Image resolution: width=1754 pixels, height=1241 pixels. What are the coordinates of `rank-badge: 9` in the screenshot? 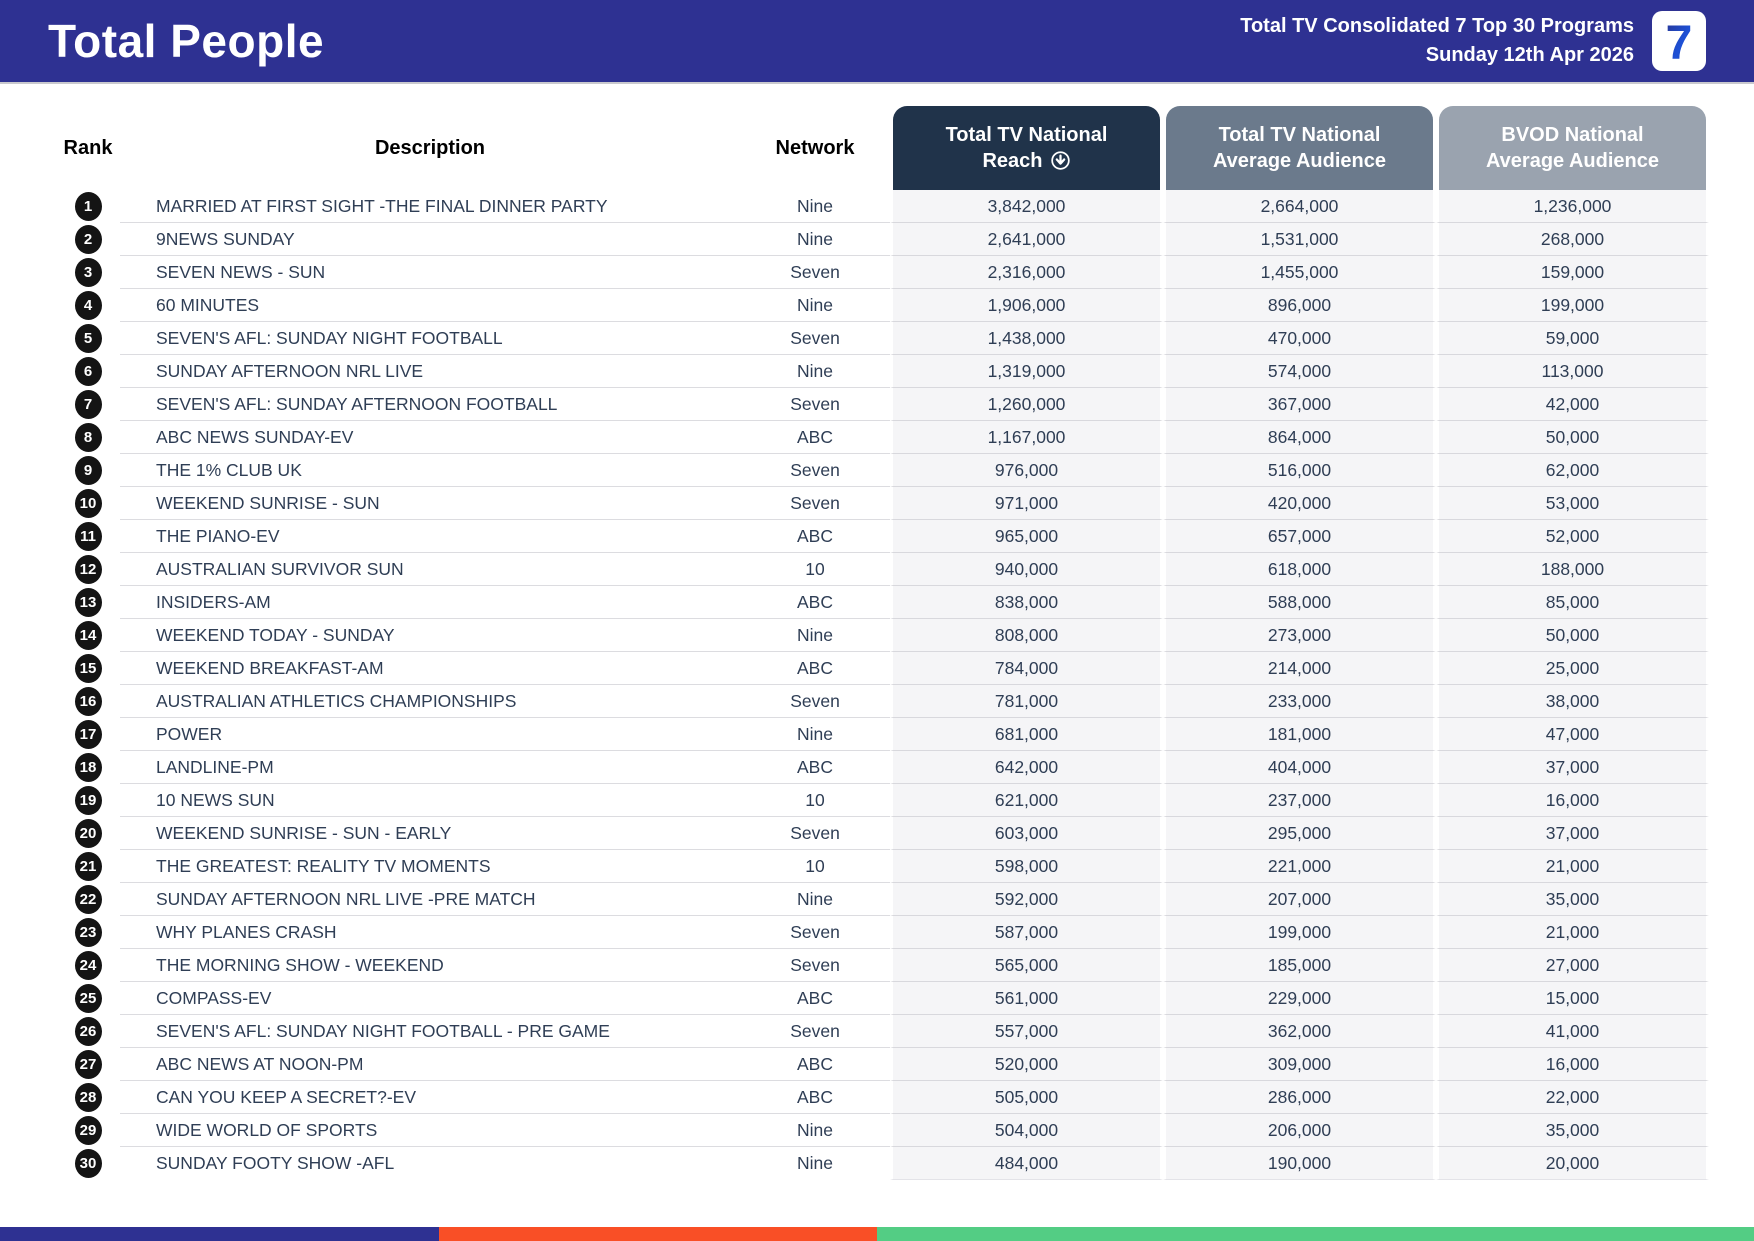 It's located at (88, 470).